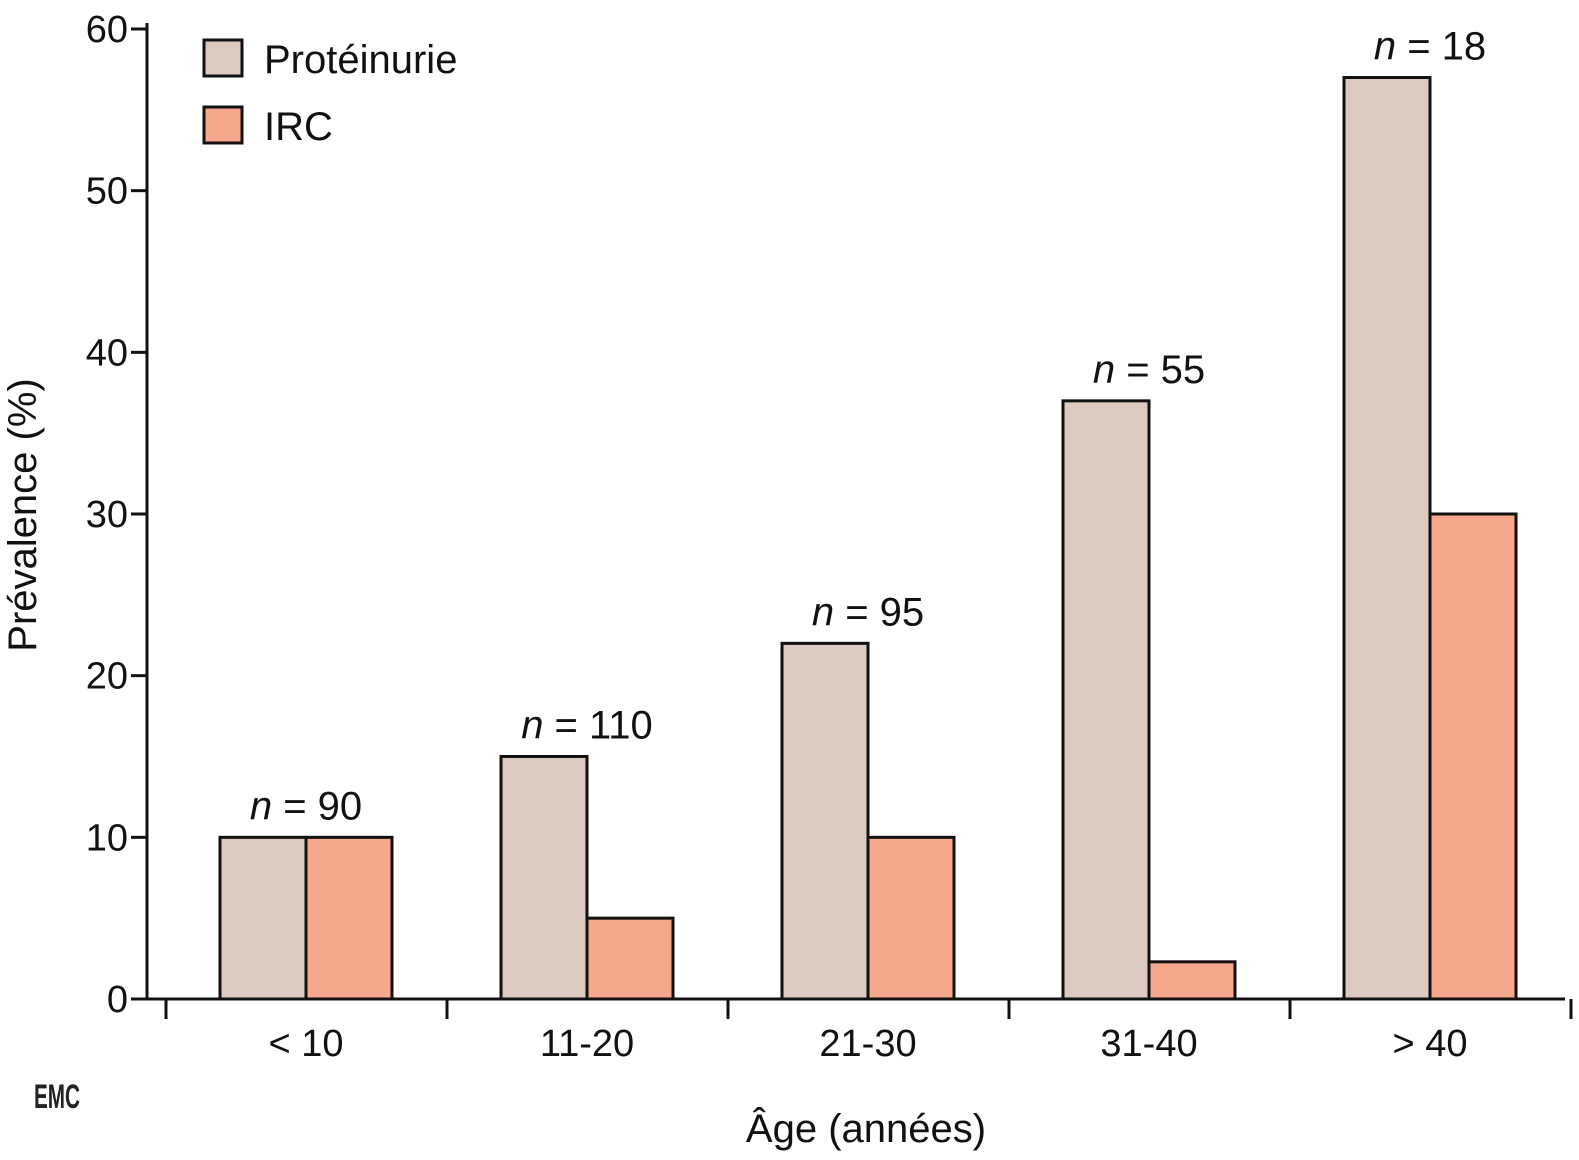 The image size is (1579, 1160). I want to click on x-axis: < 10 11-20 21-30 31-40 > 40, so click(860, 1031).